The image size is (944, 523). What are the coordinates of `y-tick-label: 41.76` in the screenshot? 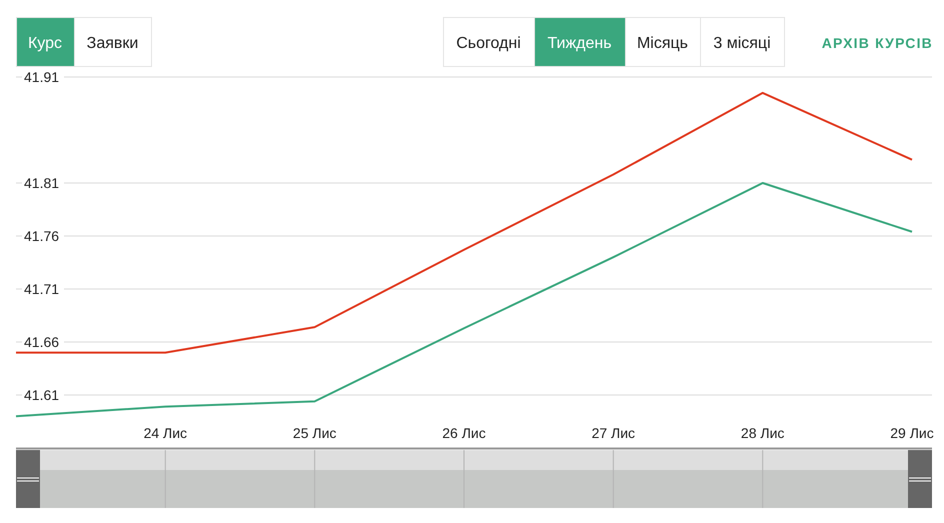 It's located at (42, 236).